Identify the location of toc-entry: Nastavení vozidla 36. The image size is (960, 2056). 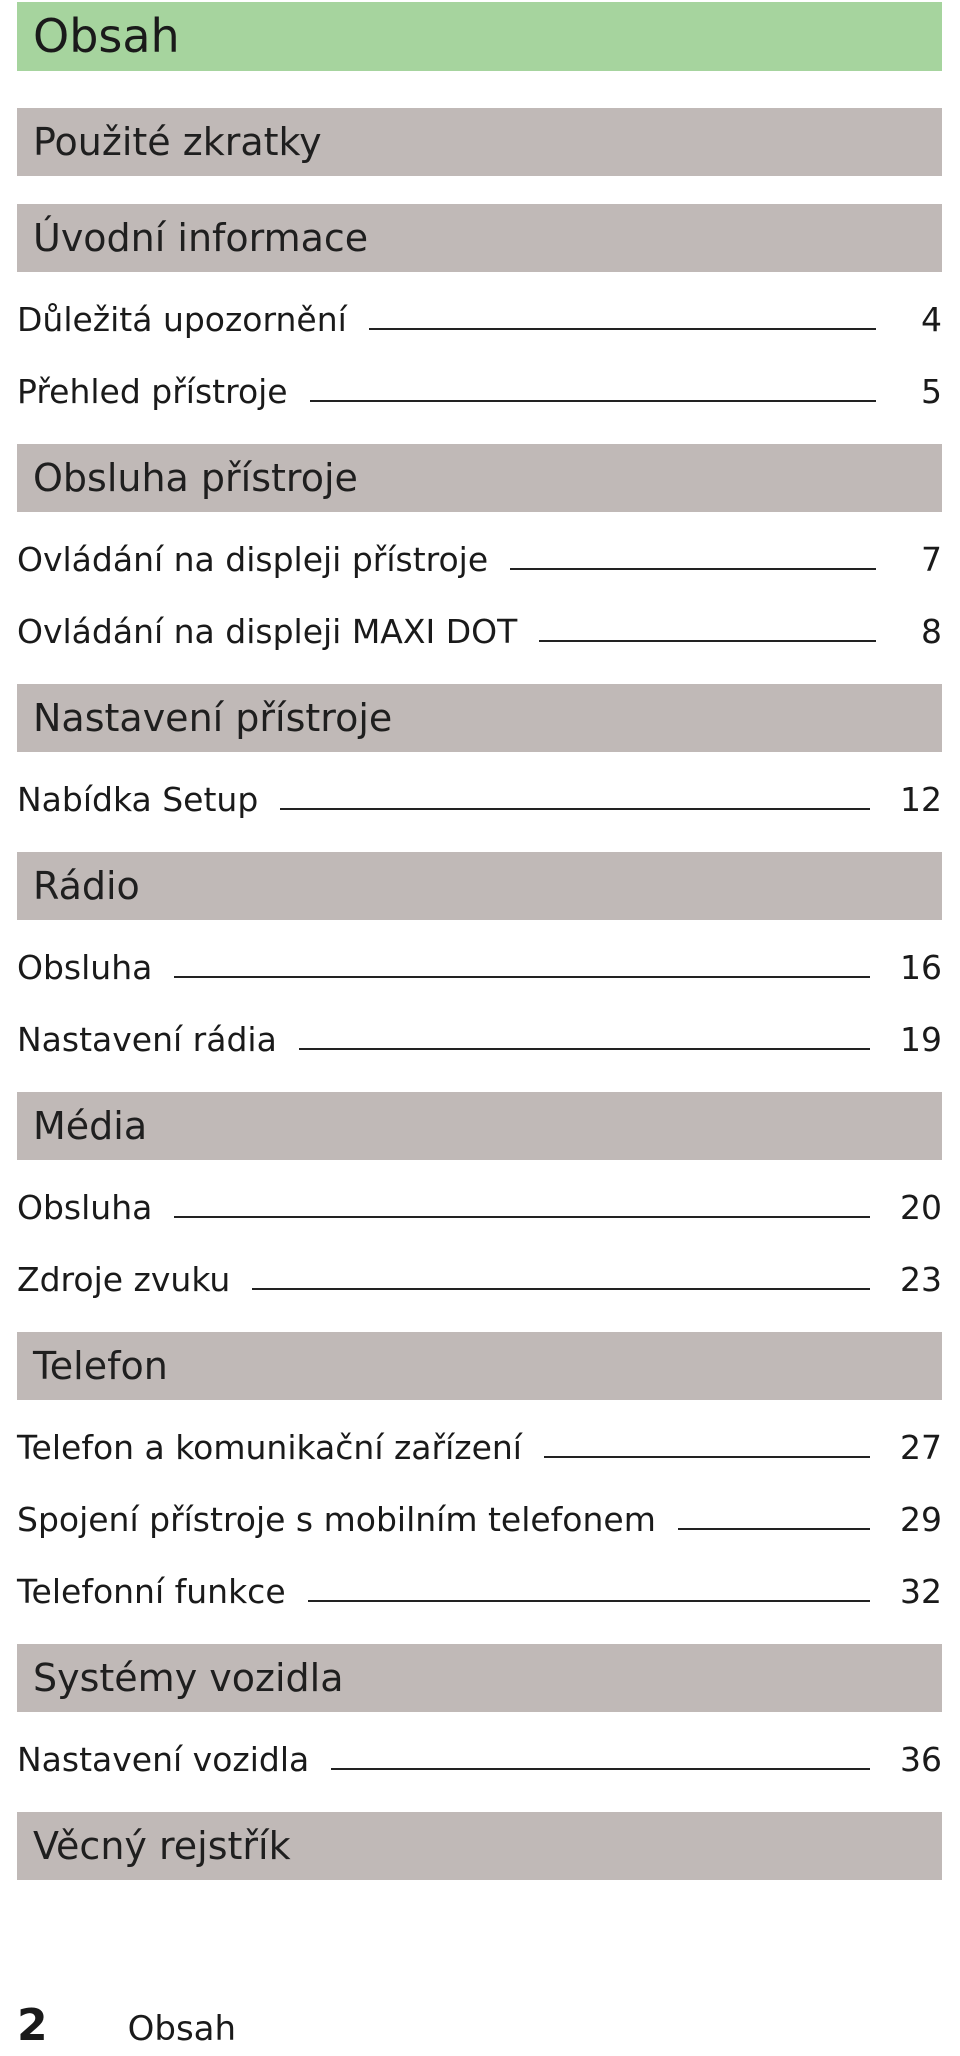
(479, 1759).